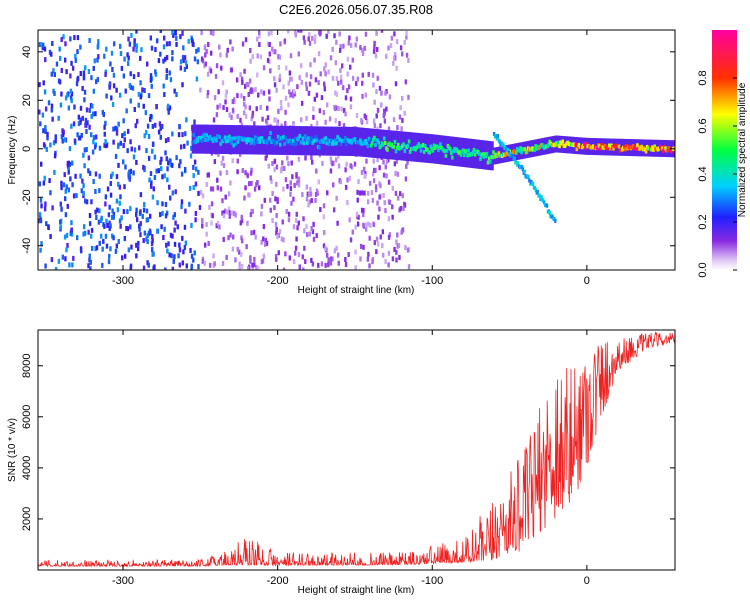 This screenshot has height=600, width=750. Describe the element at coordinates (717, 174) in the screenshot. I see `colorbar-ticks: 0.00.20.40.60.8` at that location.